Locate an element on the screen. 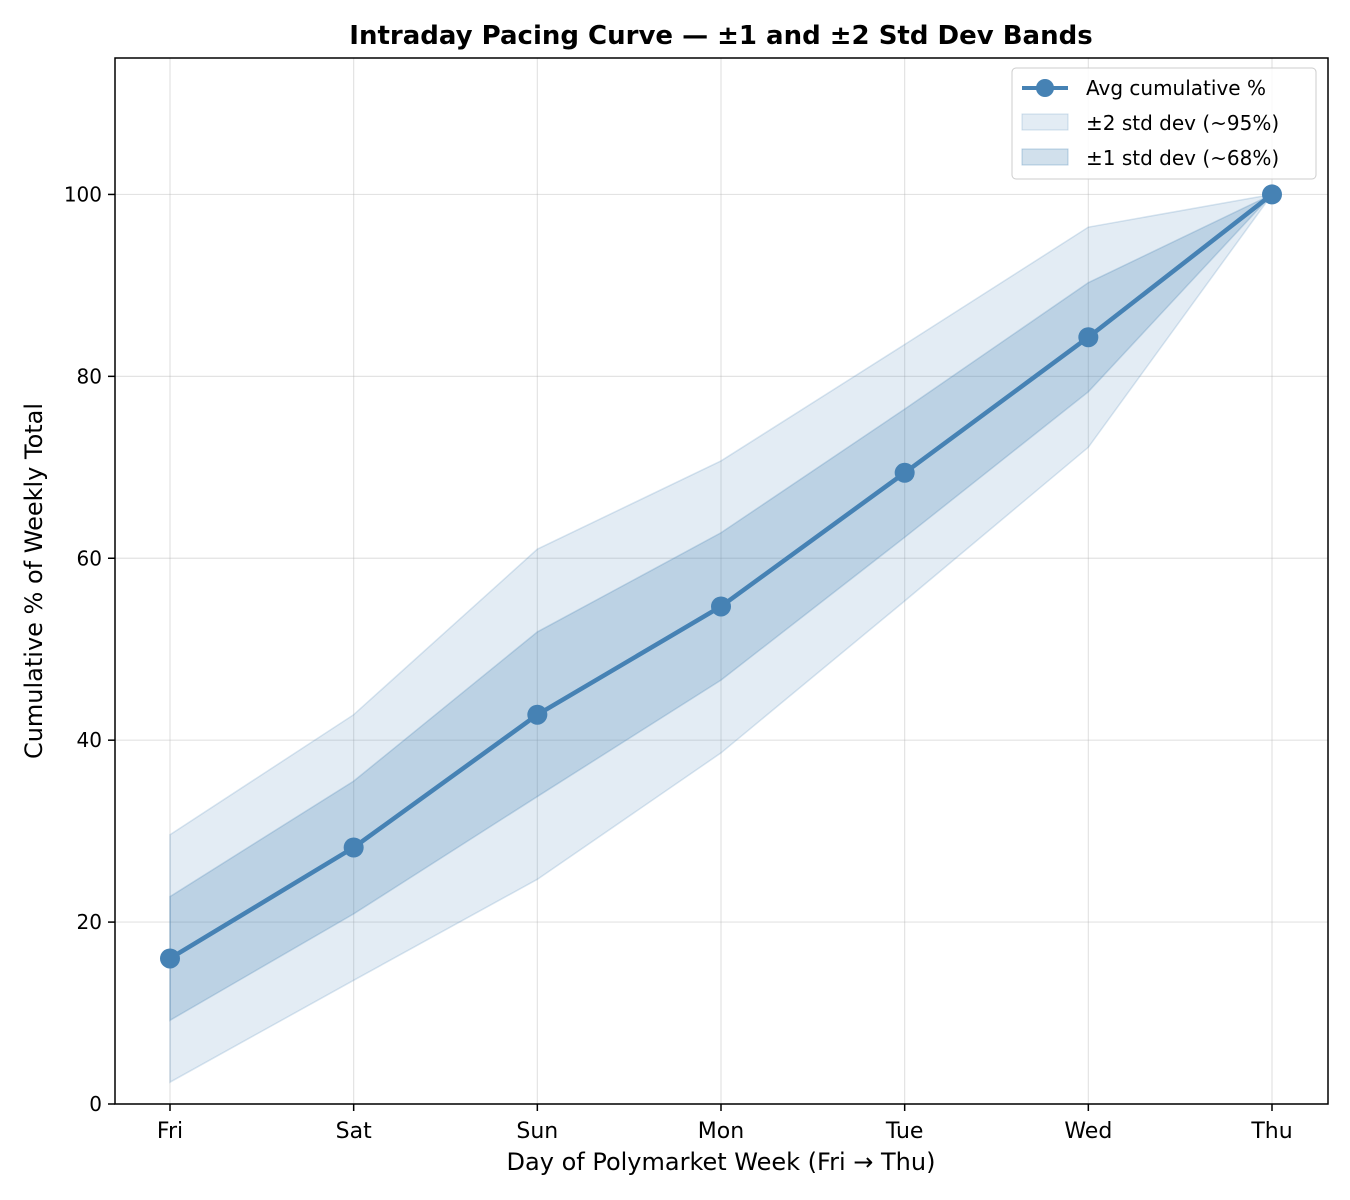 The image size is (1350, 1200). x-tick-label-thu: Thu is located at coordinates (1271, 1131).